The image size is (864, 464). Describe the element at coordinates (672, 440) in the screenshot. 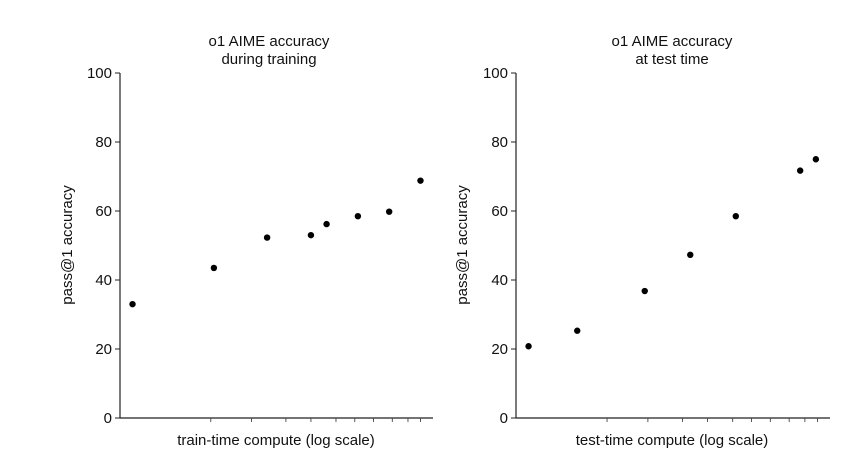

I see `x-axis-label: test-time compute (log scale)` at that location.